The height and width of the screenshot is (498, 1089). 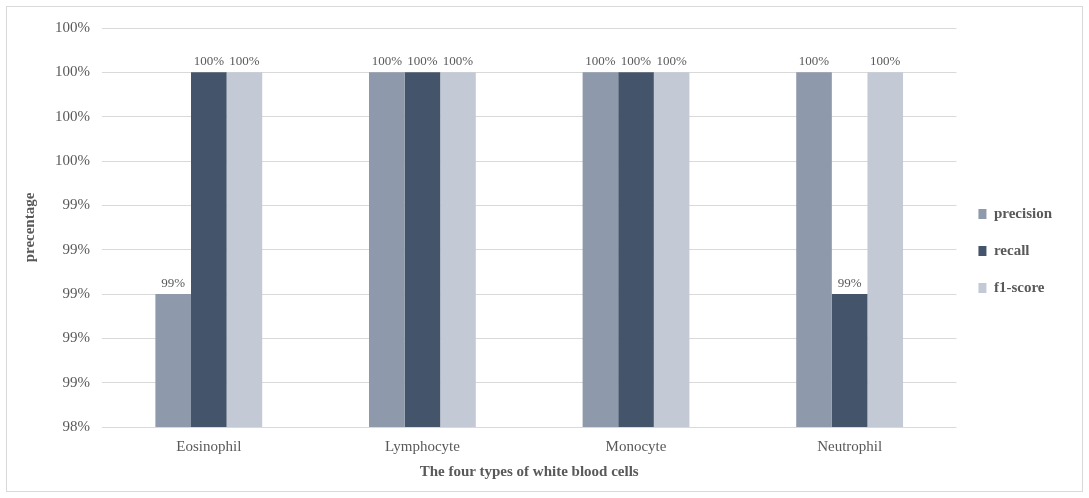 I want to click on x-tick-label: Neutrophil, so click(x=850, y=445).